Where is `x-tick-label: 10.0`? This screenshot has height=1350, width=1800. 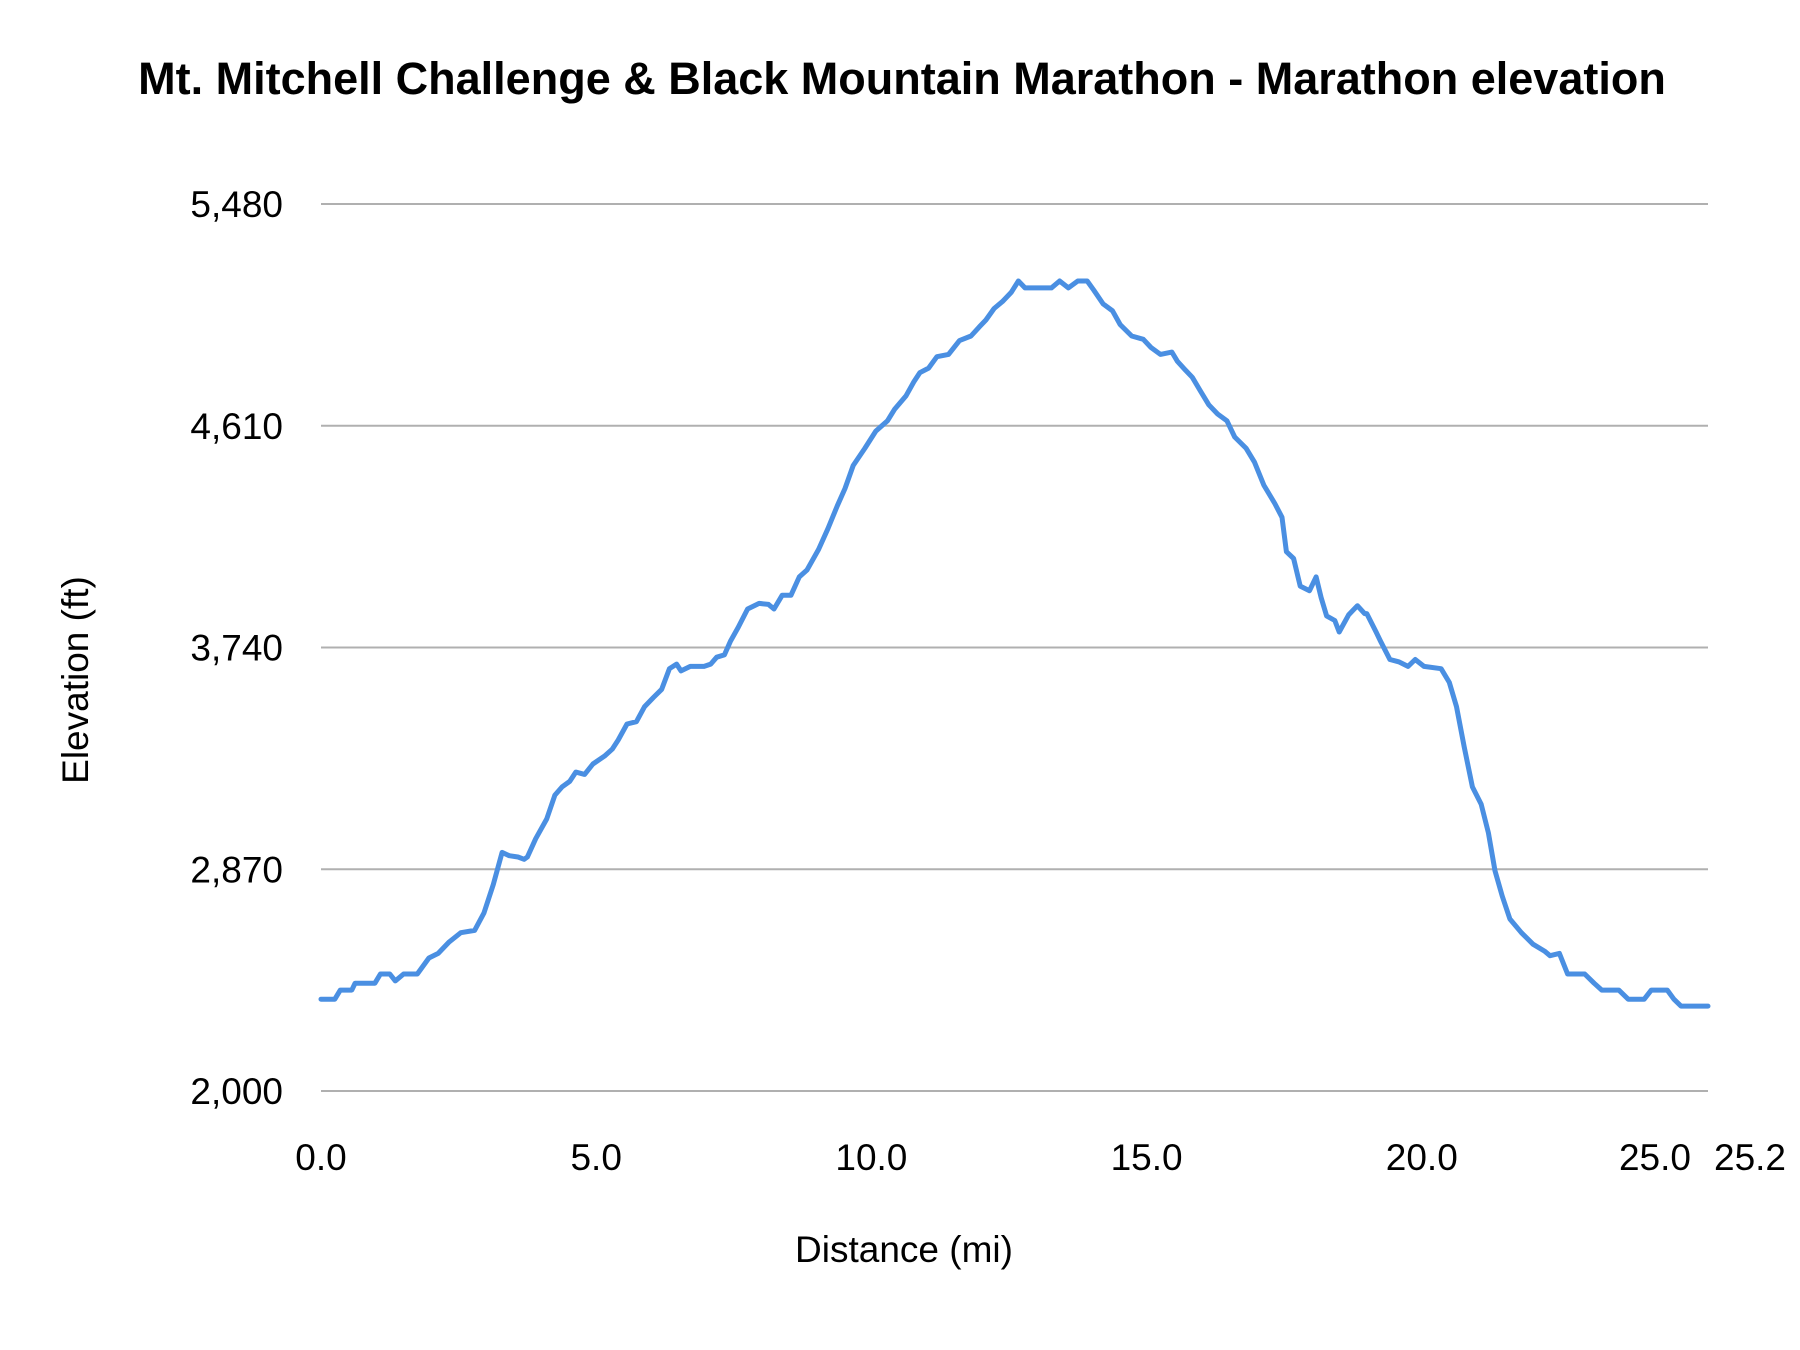 x-tick-label: 10.0 is located at coordinates (871, 1157).